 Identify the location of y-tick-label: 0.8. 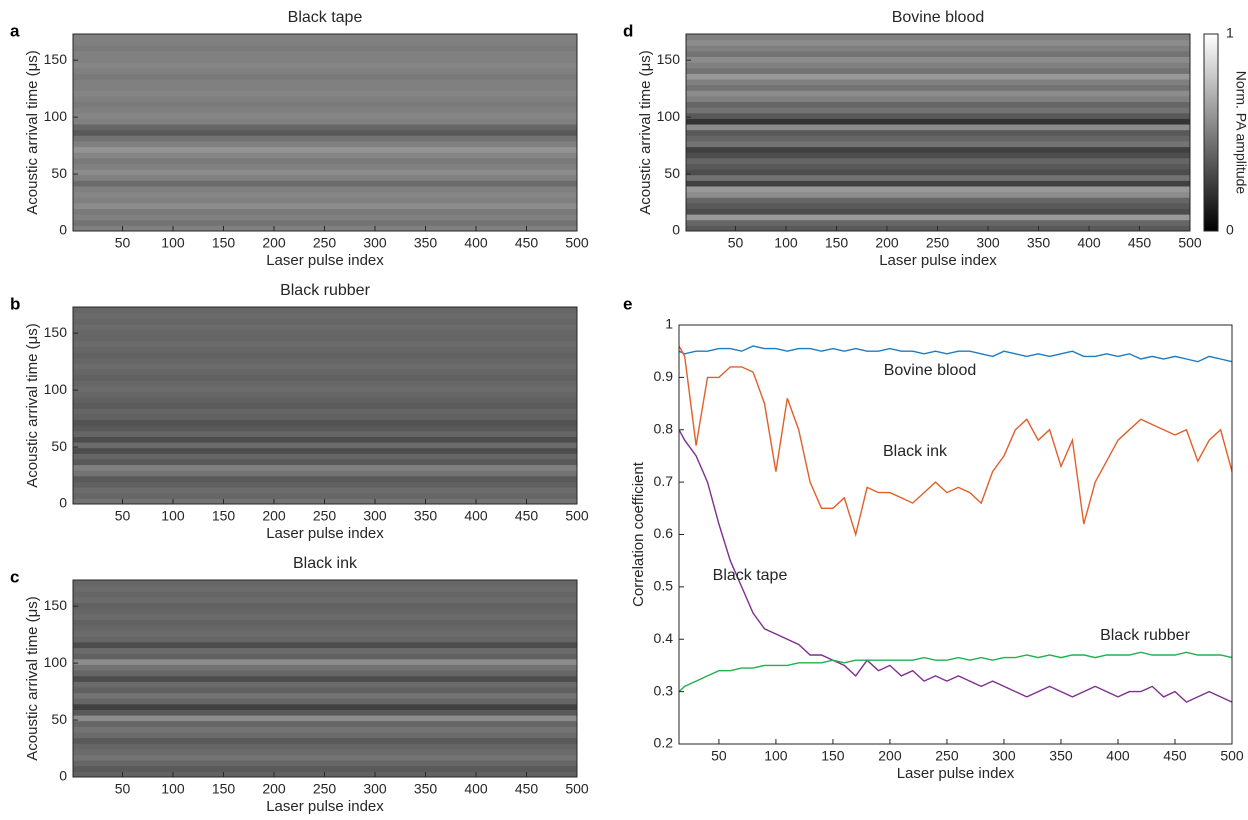
(664, 428).